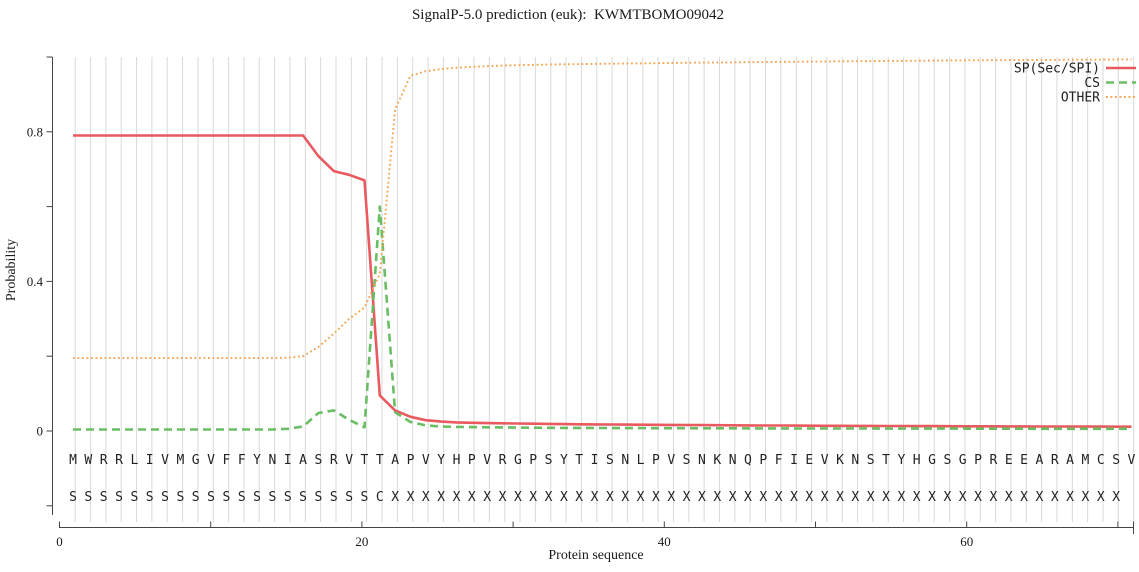 Image resolution: width=1139 pixels, height=572 pixels. I want to click on legend-label-other: OTHER, so click(1080, 98).